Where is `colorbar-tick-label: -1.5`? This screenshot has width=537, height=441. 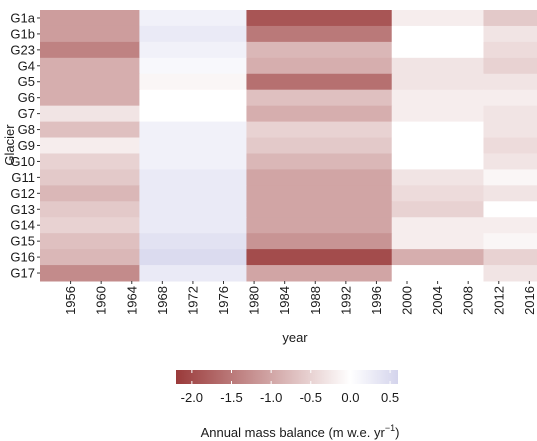 colorbar-tick-label: -1.5 is located at coordinates (231, 397).